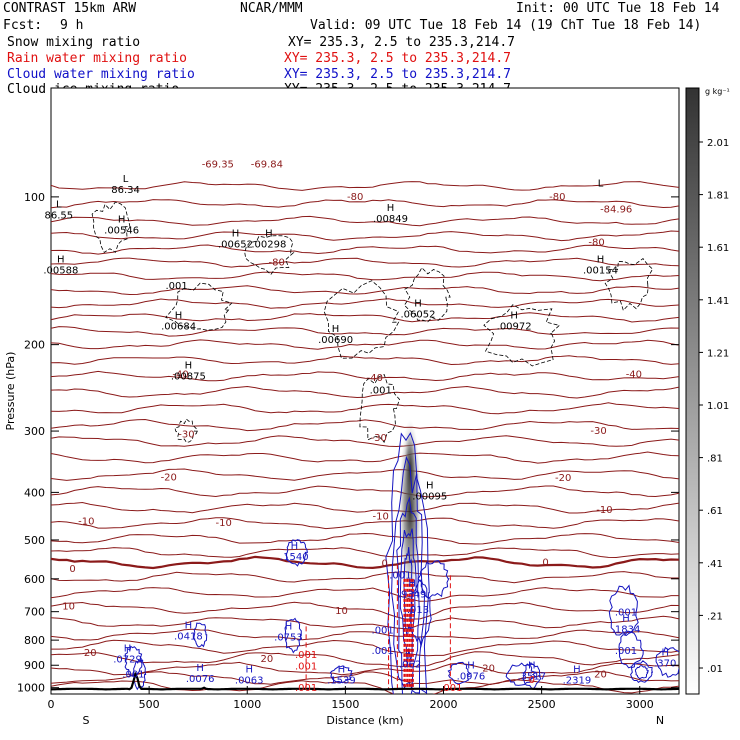 The height and width of the screenshot is (740, 740). Describe the element at coordinates (271, 8) in the screenshot. I see `org-title: NCAR/MMM` at that location.